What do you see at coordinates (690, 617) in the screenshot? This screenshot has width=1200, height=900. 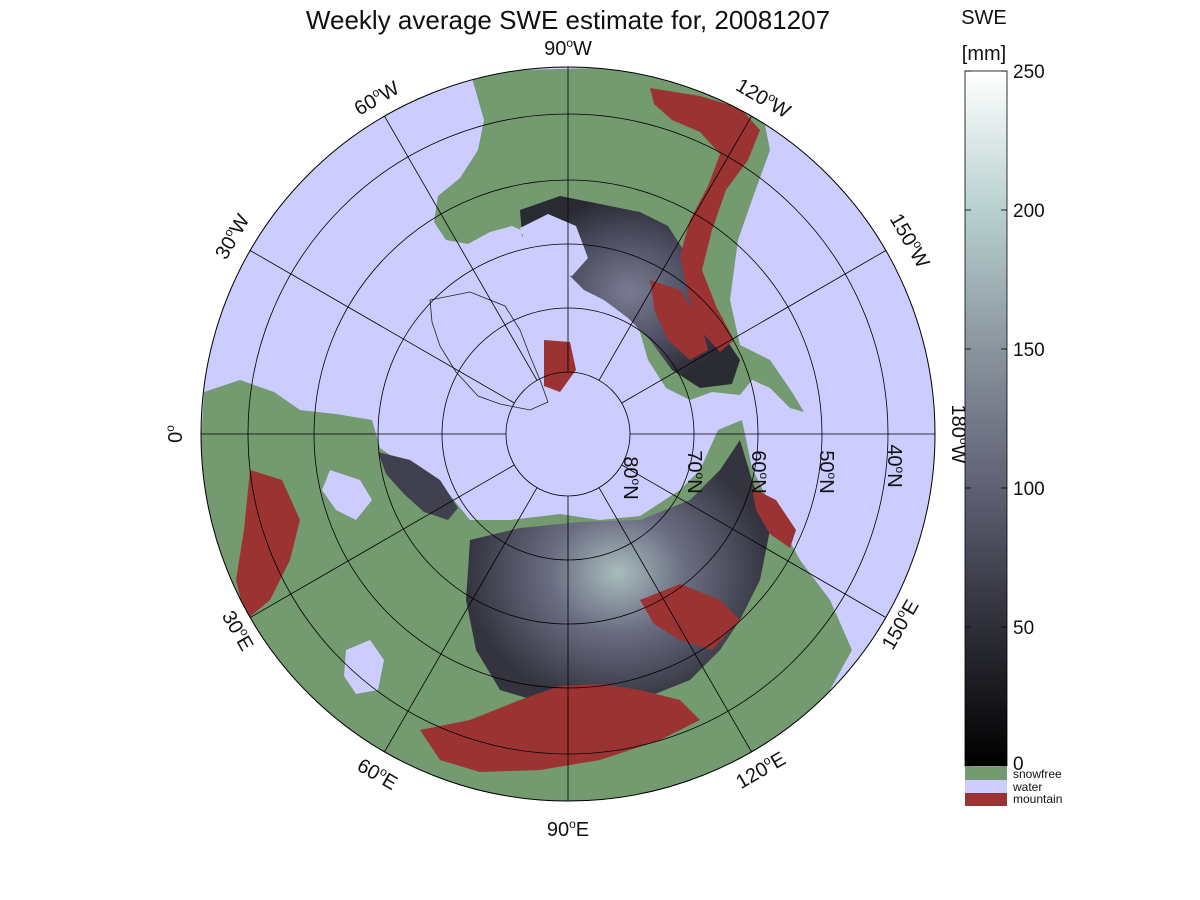 I see `mountain-siberia` at bounding box center [690, 617].